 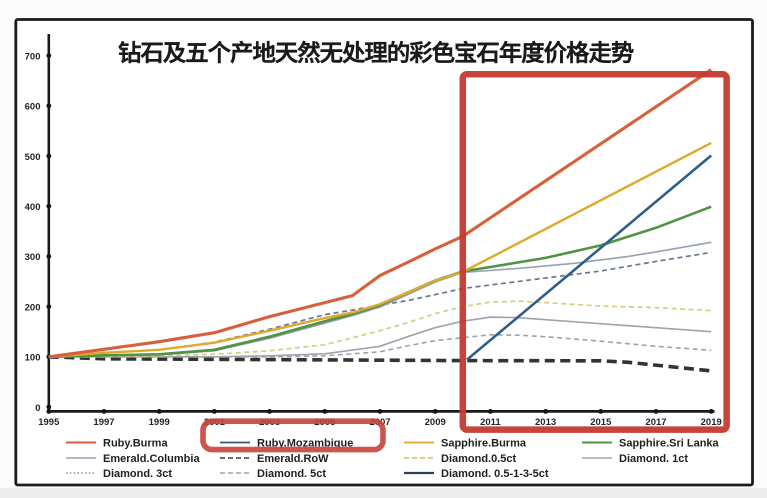 What do you see at coordinates (305, 444) in the screenshot?
I see `svg-text: Ruby.Mozambique` at bounding box center [305, 444].